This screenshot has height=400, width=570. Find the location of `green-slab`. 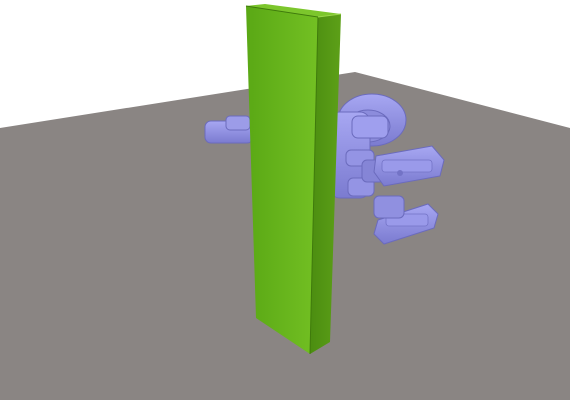

green-slab is located at coordinates (293, 179).